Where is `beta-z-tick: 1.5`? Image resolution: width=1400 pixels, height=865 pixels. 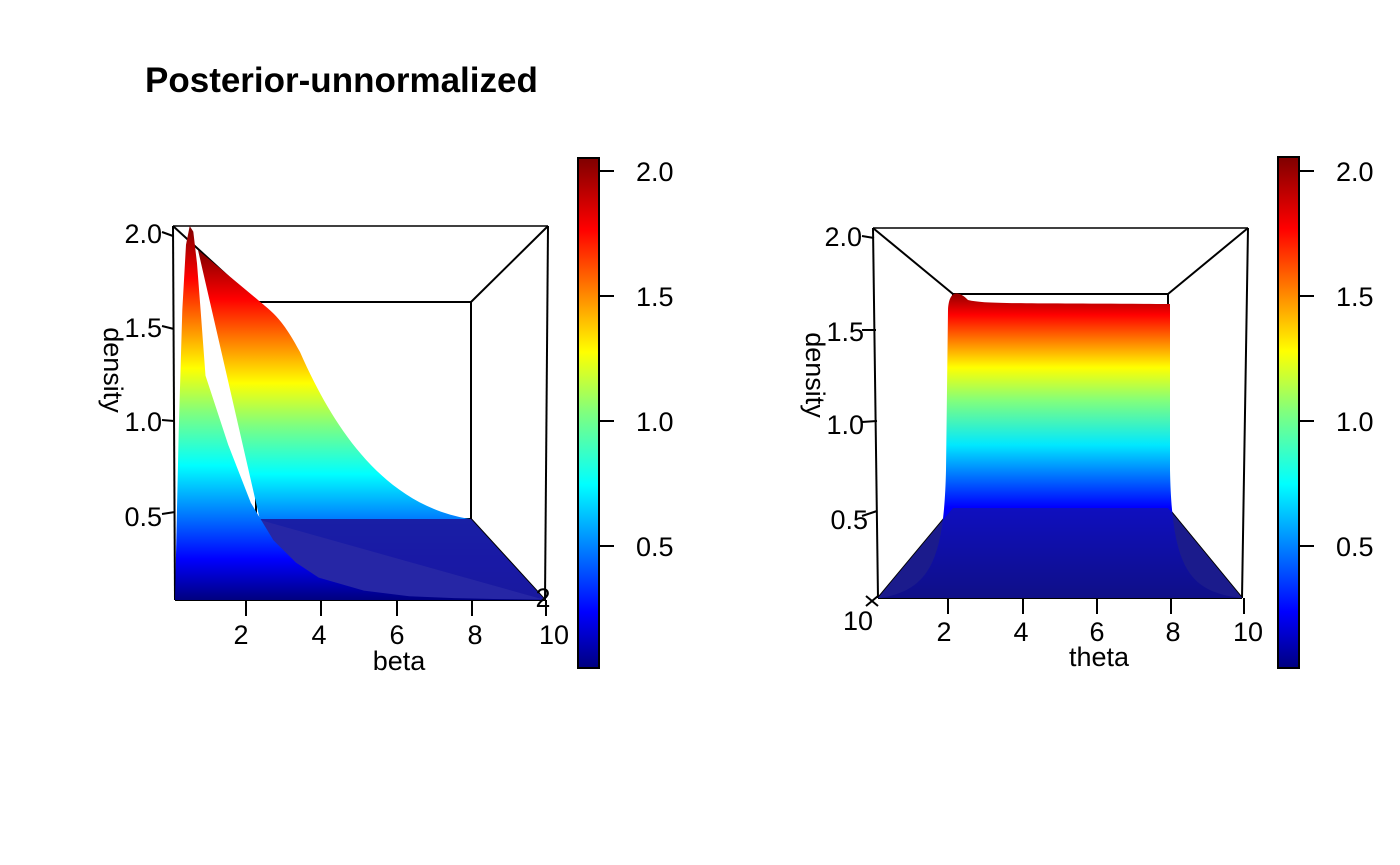 beta-z-tick: 1.5 is located at coordinates (143, 328).